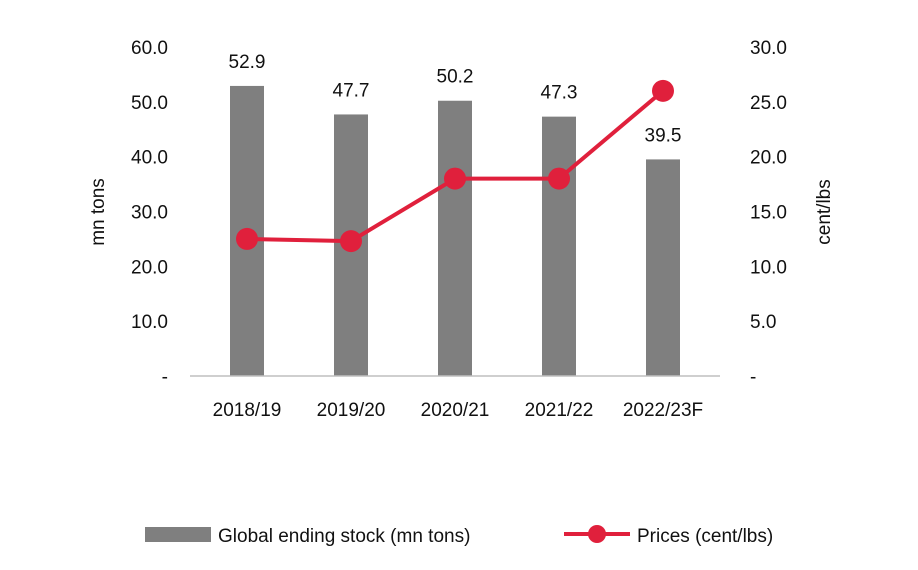 Image resolution: width=918 pixels, height=570 pixels. What do you see at coordinates (455, 77) in the screenshot?
I see `bar-data-label: 50.2` at bounding box center [455, 77].